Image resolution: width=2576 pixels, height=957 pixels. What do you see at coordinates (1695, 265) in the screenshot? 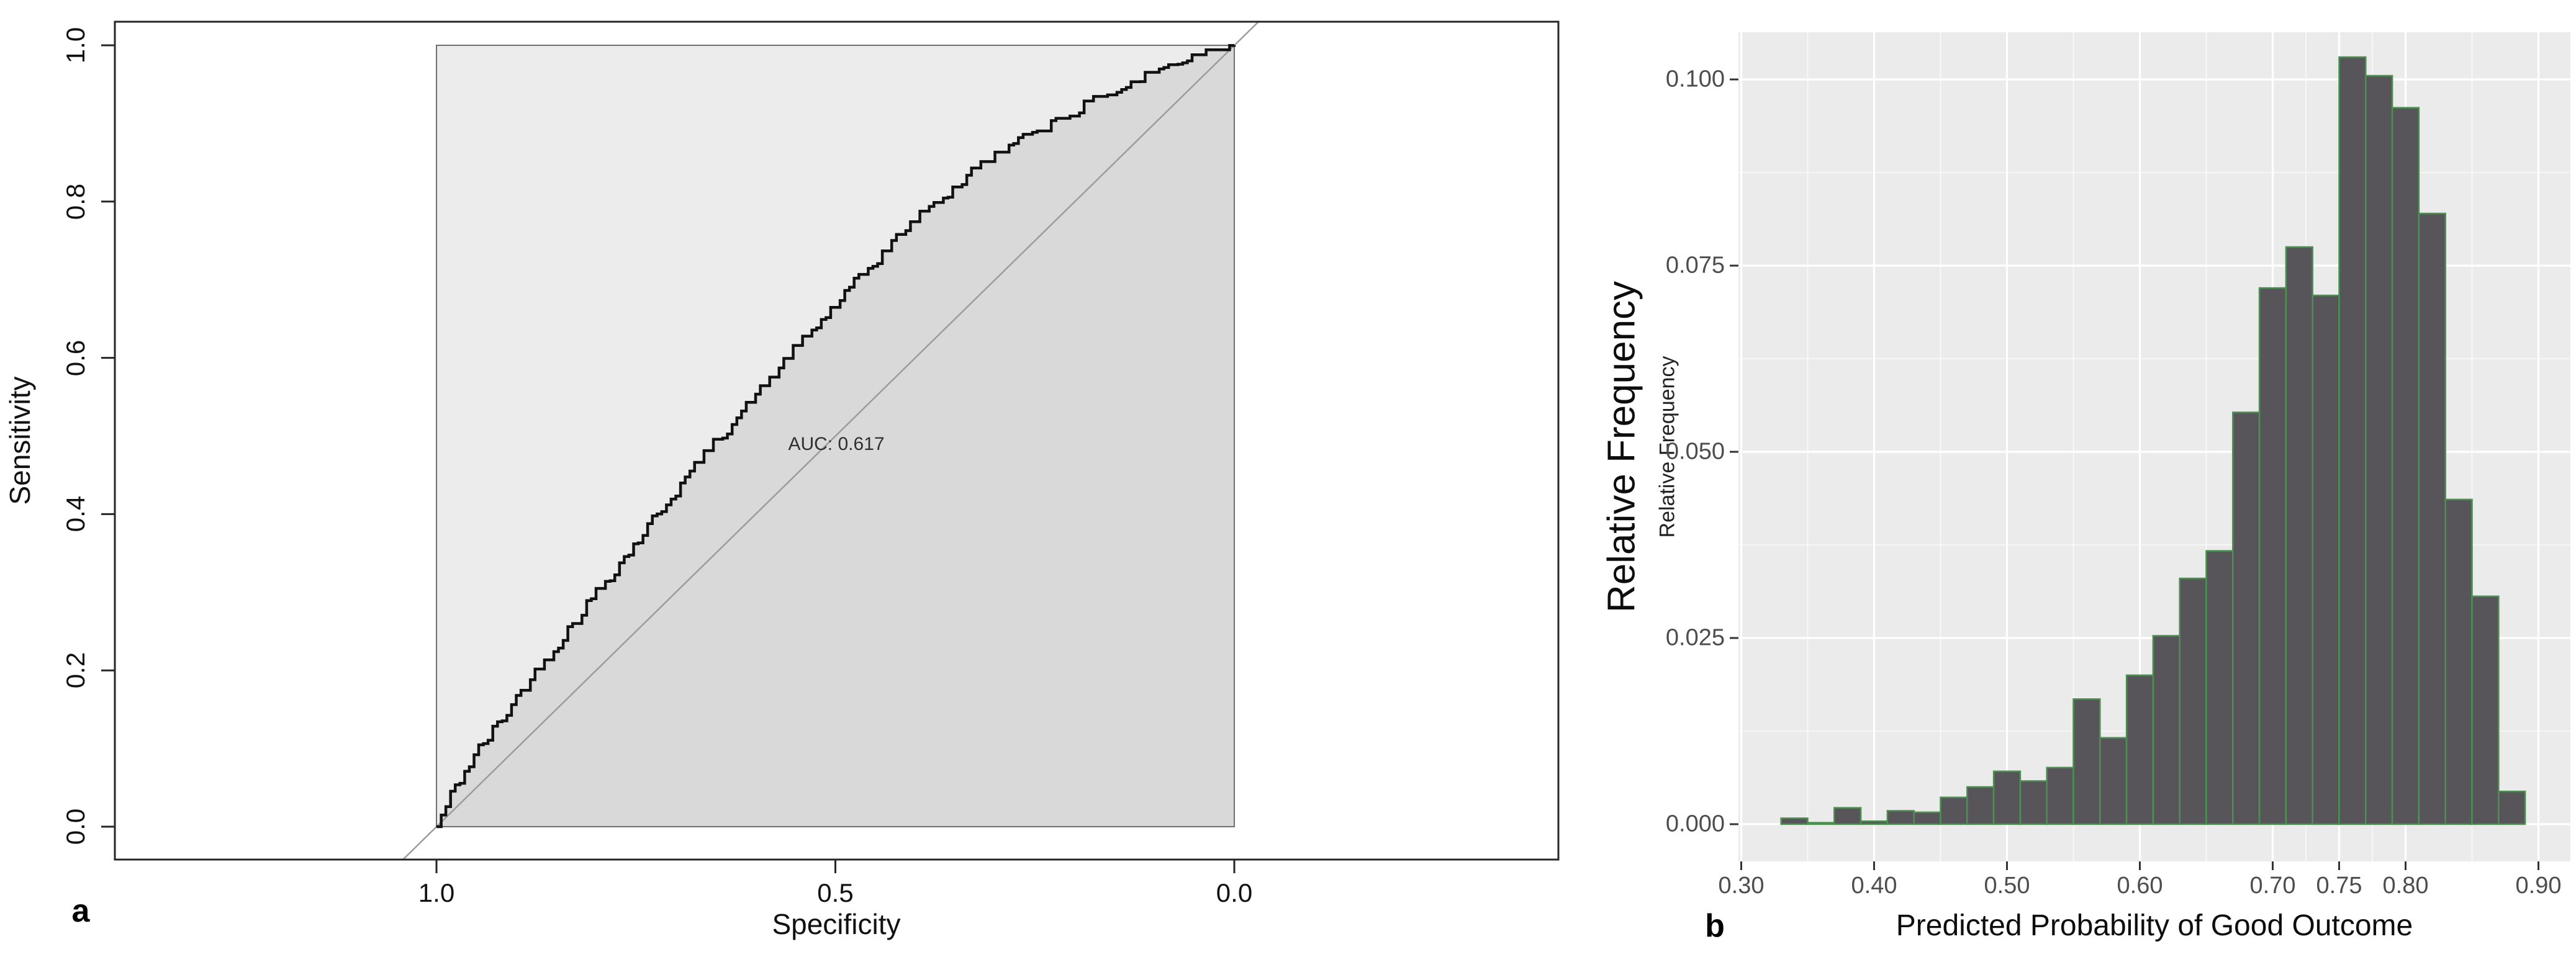
I see `hist-y-tick-label: 0.075` at bounding box center [1695, 265].